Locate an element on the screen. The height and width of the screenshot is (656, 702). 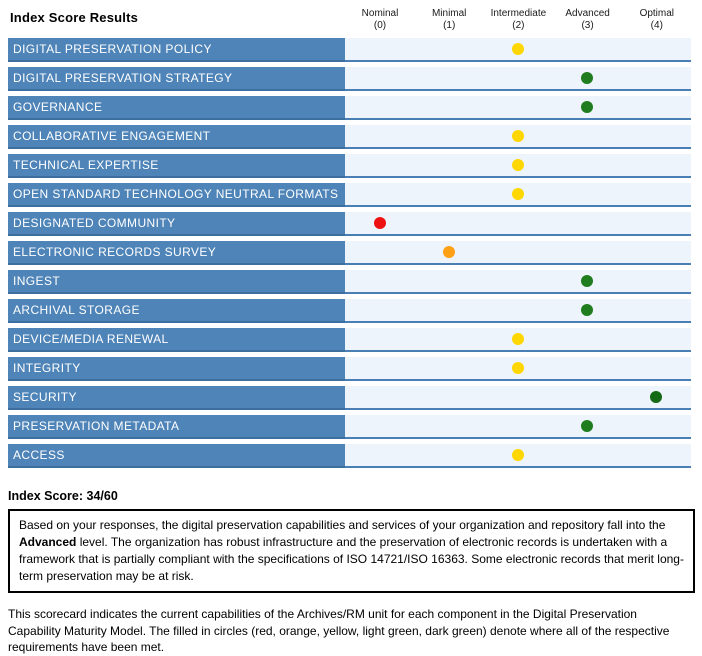
score-row: ELECTRONIC RECORDS SURVEY is located at coordinates (349, 253).